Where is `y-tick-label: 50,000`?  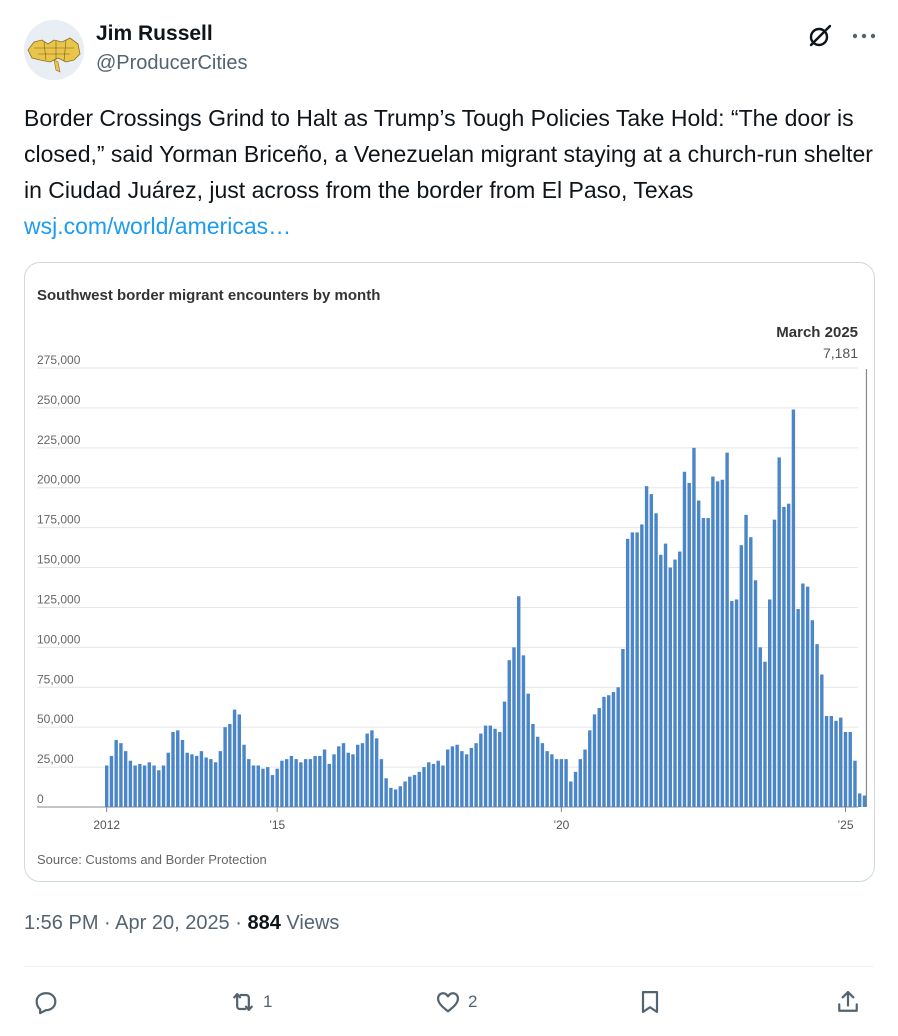 y-tick-label: 50,000 is located at coordinates (55, 719).